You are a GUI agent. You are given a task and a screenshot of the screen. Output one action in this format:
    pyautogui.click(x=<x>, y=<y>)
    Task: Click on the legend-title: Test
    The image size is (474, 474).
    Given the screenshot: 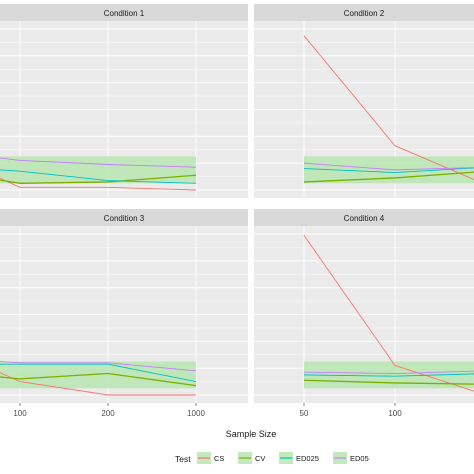 What is the action you would take?
    pyautogui.click(x=183, y=459)
    